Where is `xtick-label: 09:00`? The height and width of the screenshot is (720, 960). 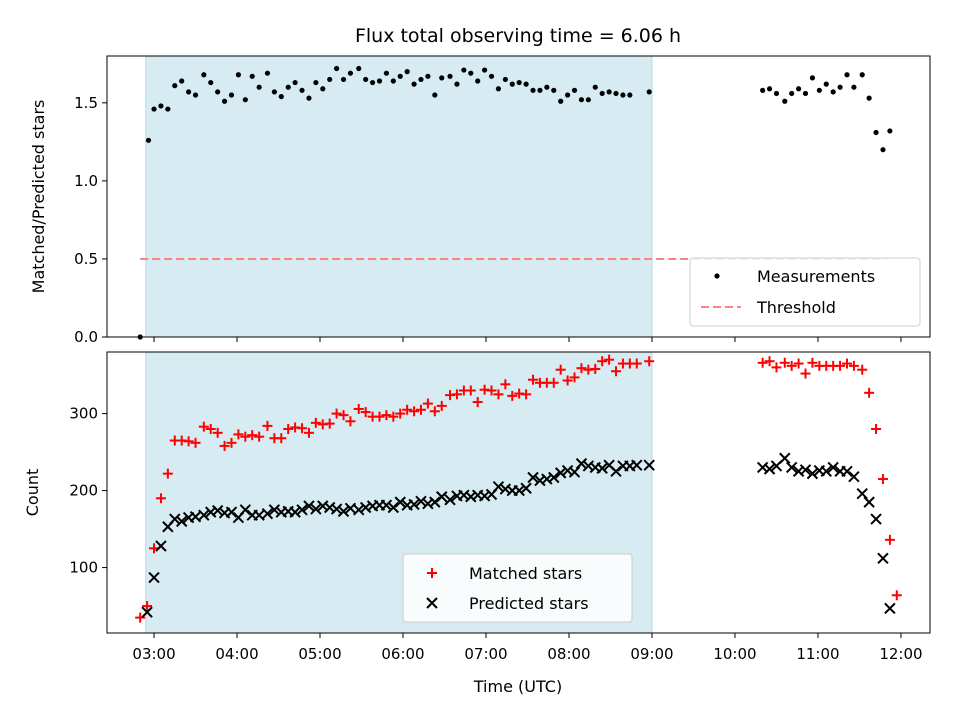
xtick-label: 09:00 is located at coordinates (651, 654).